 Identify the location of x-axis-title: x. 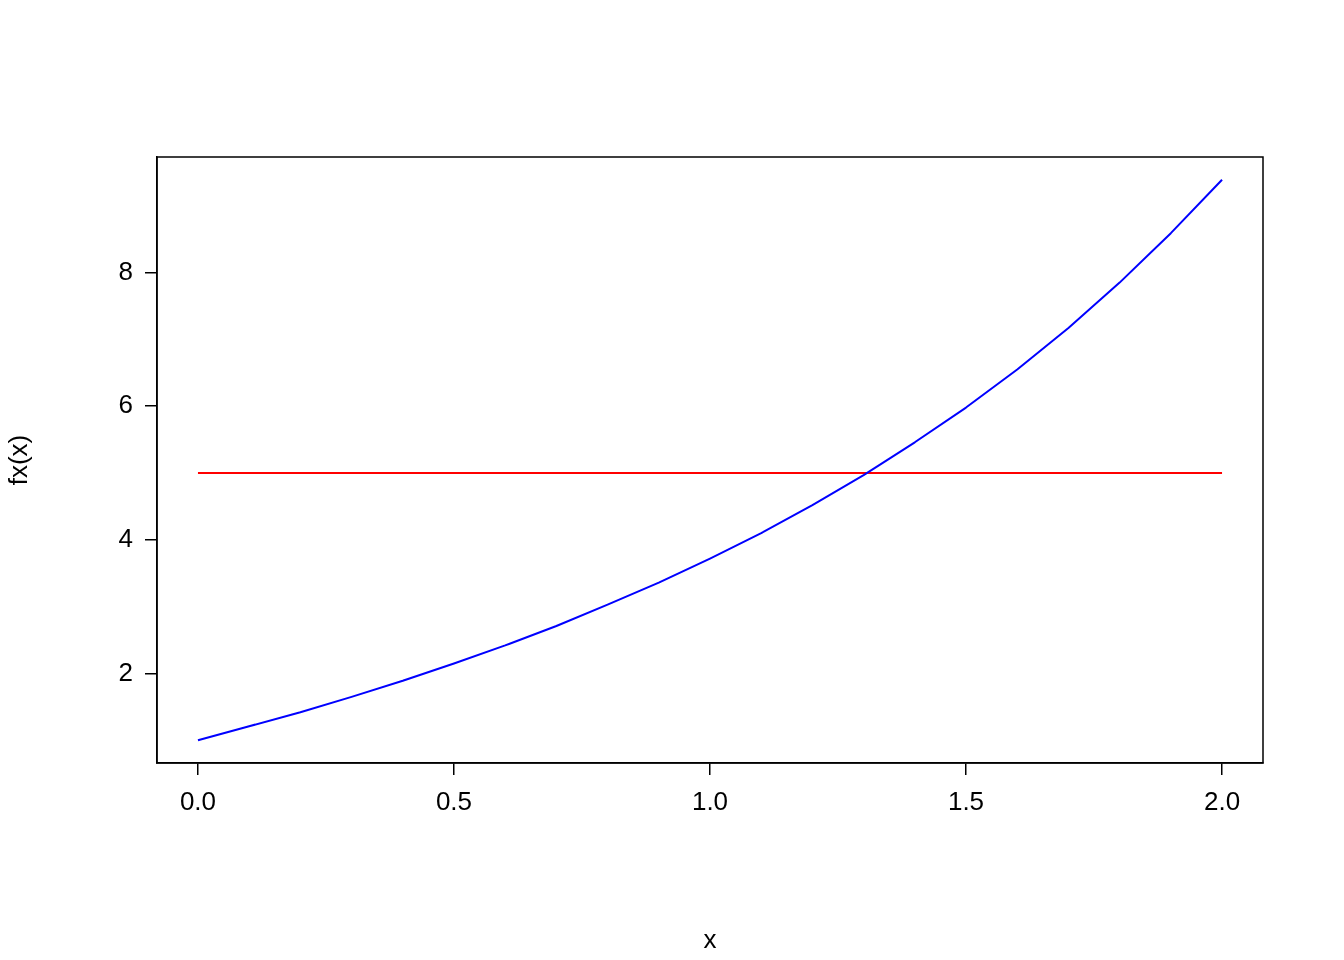
(710, 938).